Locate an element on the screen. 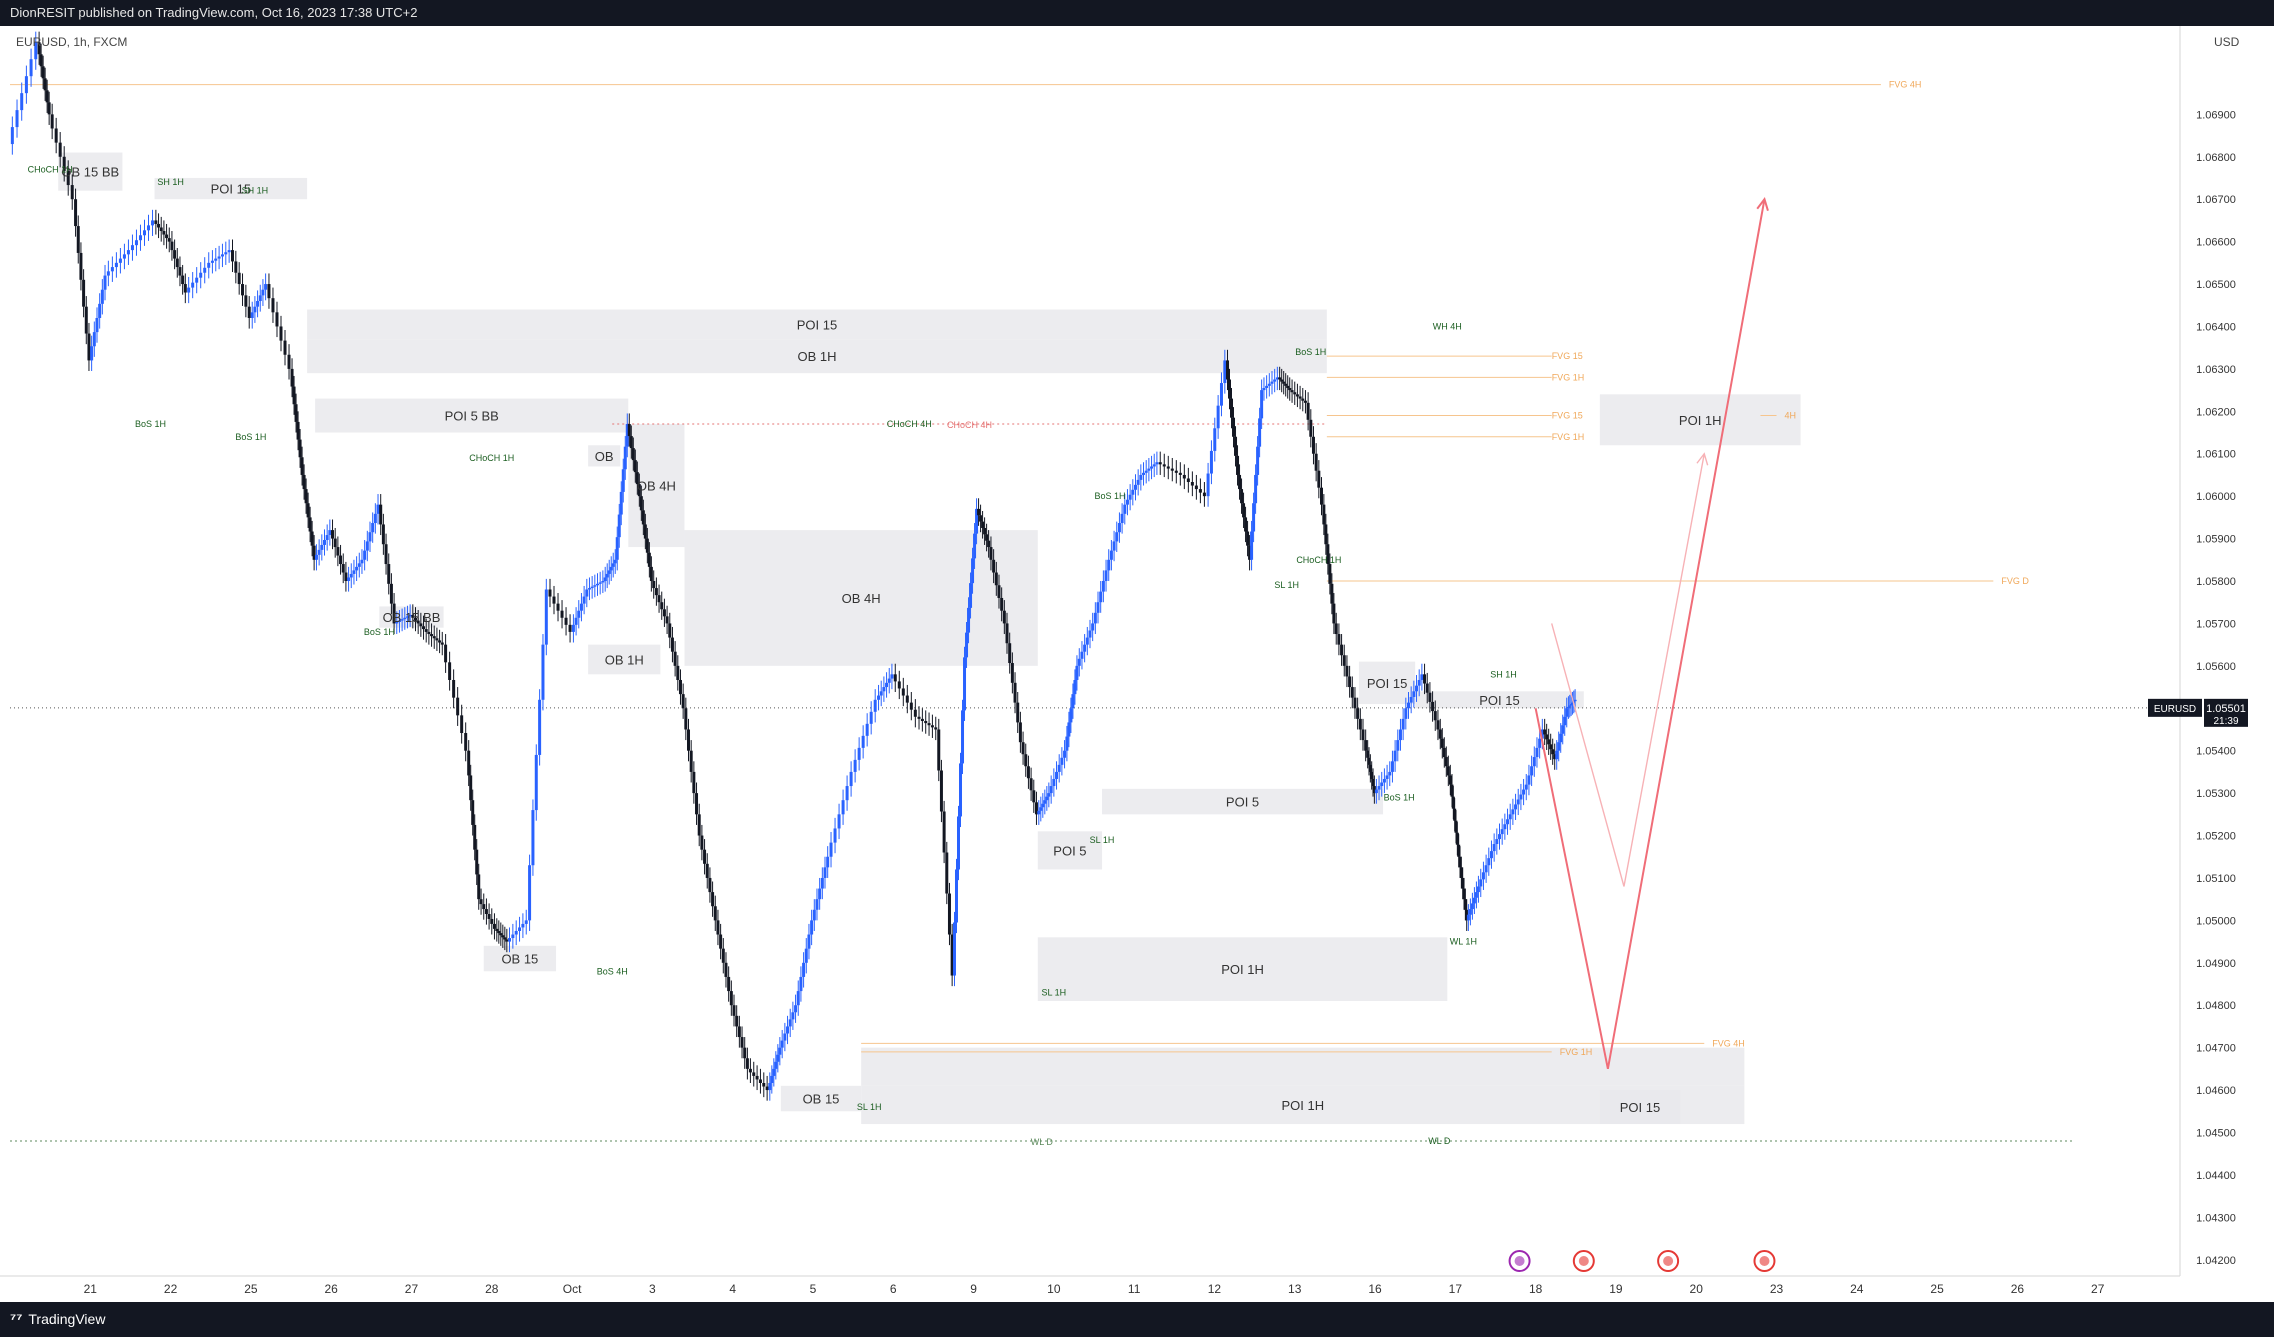 The image size is (2274, 1337). y-tick-label: 1.05100 is located at coordinates (2216, 879).